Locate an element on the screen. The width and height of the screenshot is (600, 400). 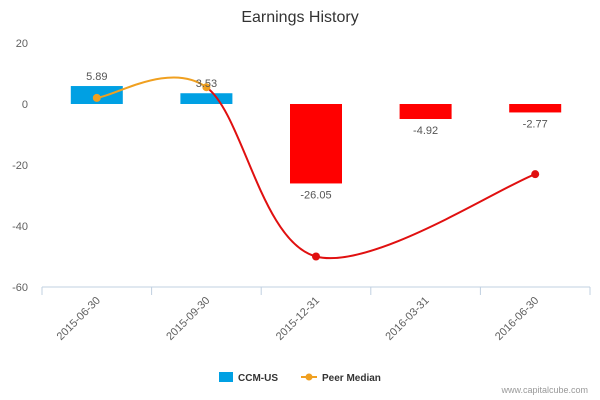
bar-data-label: 3.53 is located at coordinates (206, 84).